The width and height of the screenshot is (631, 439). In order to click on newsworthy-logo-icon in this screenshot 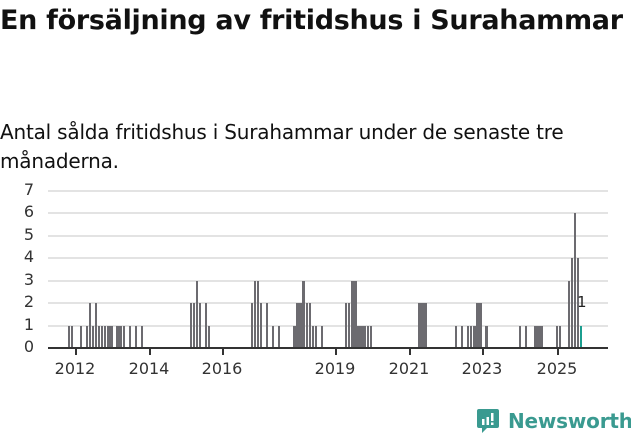, I will do `click(488, 421)`.